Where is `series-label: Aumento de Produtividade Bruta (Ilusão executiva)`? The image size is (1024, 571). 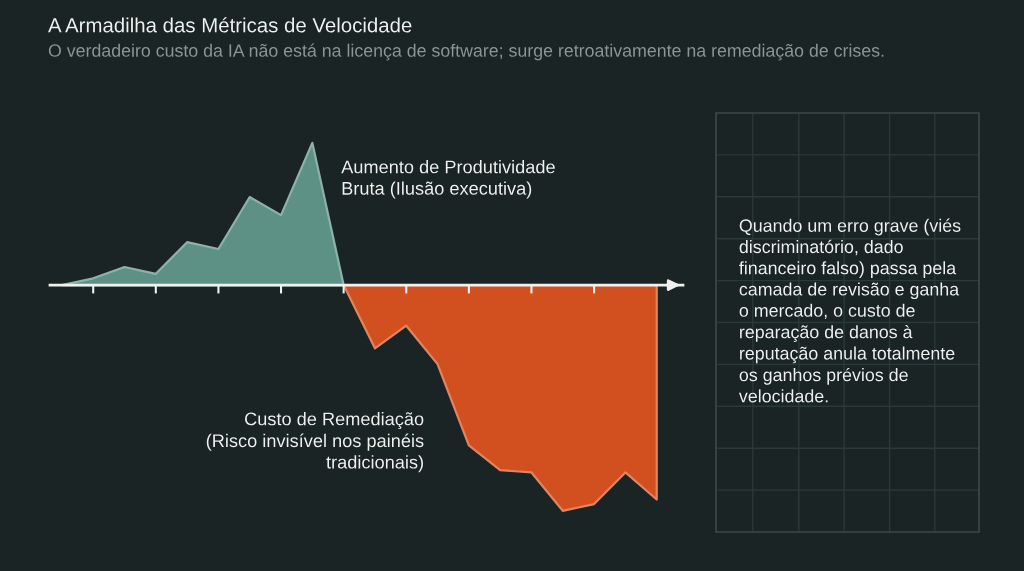 series-label: Aumento de Produtividade Bruta (Ilusão executiva) is located at coordinates (448, 179).